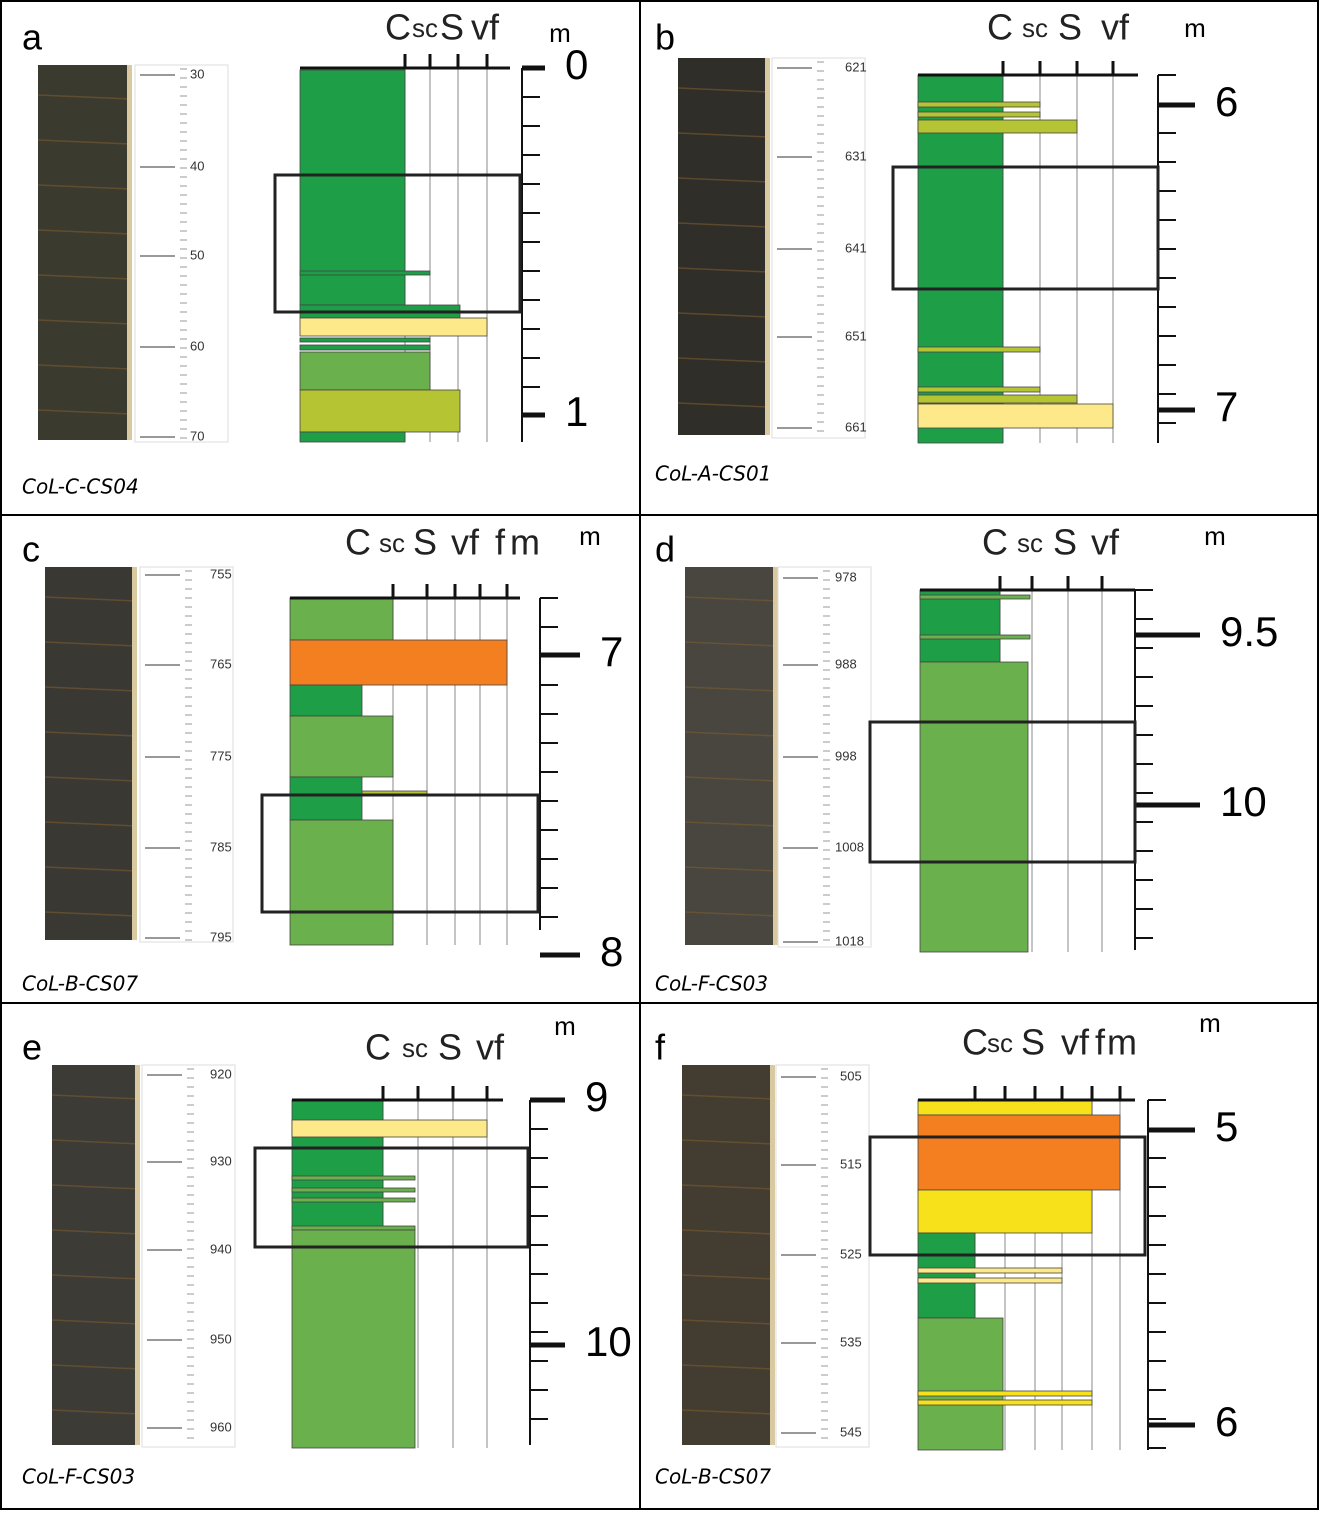  What do you see at coordinates (221, 1338) in the screenshot?
I see `ruler-label: 950` at bounding box center [221, 1338].